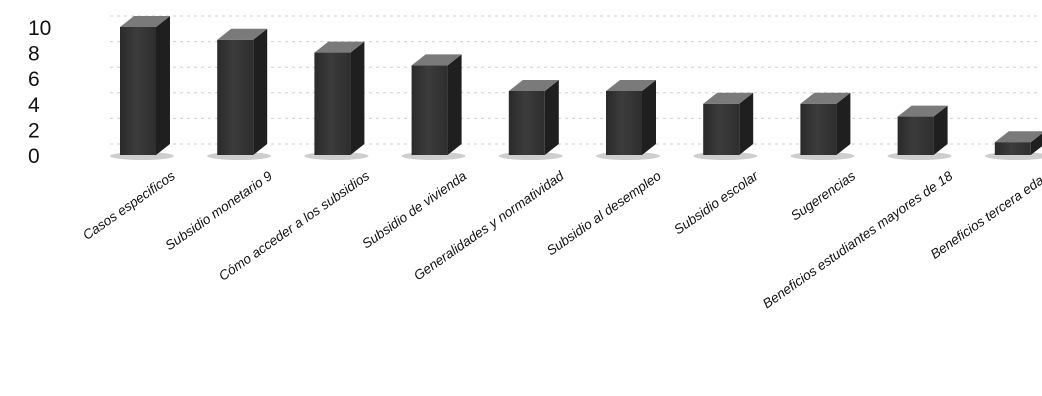  Describe the element at coordinates (39, 28) in the screenshot. I see `y-tick-label: 10` at that location.